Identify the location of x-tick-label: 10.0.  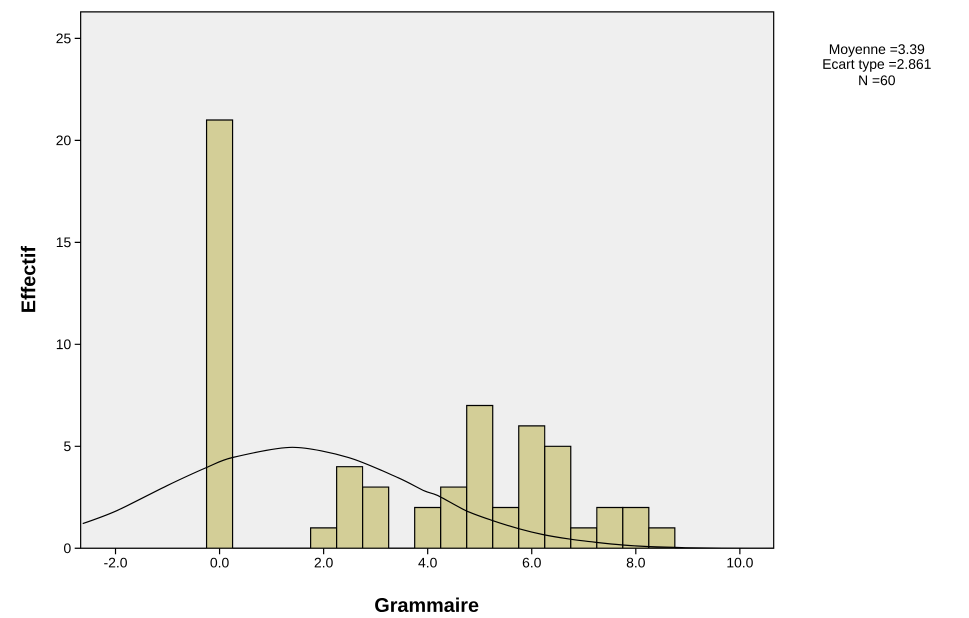
(740, 563).